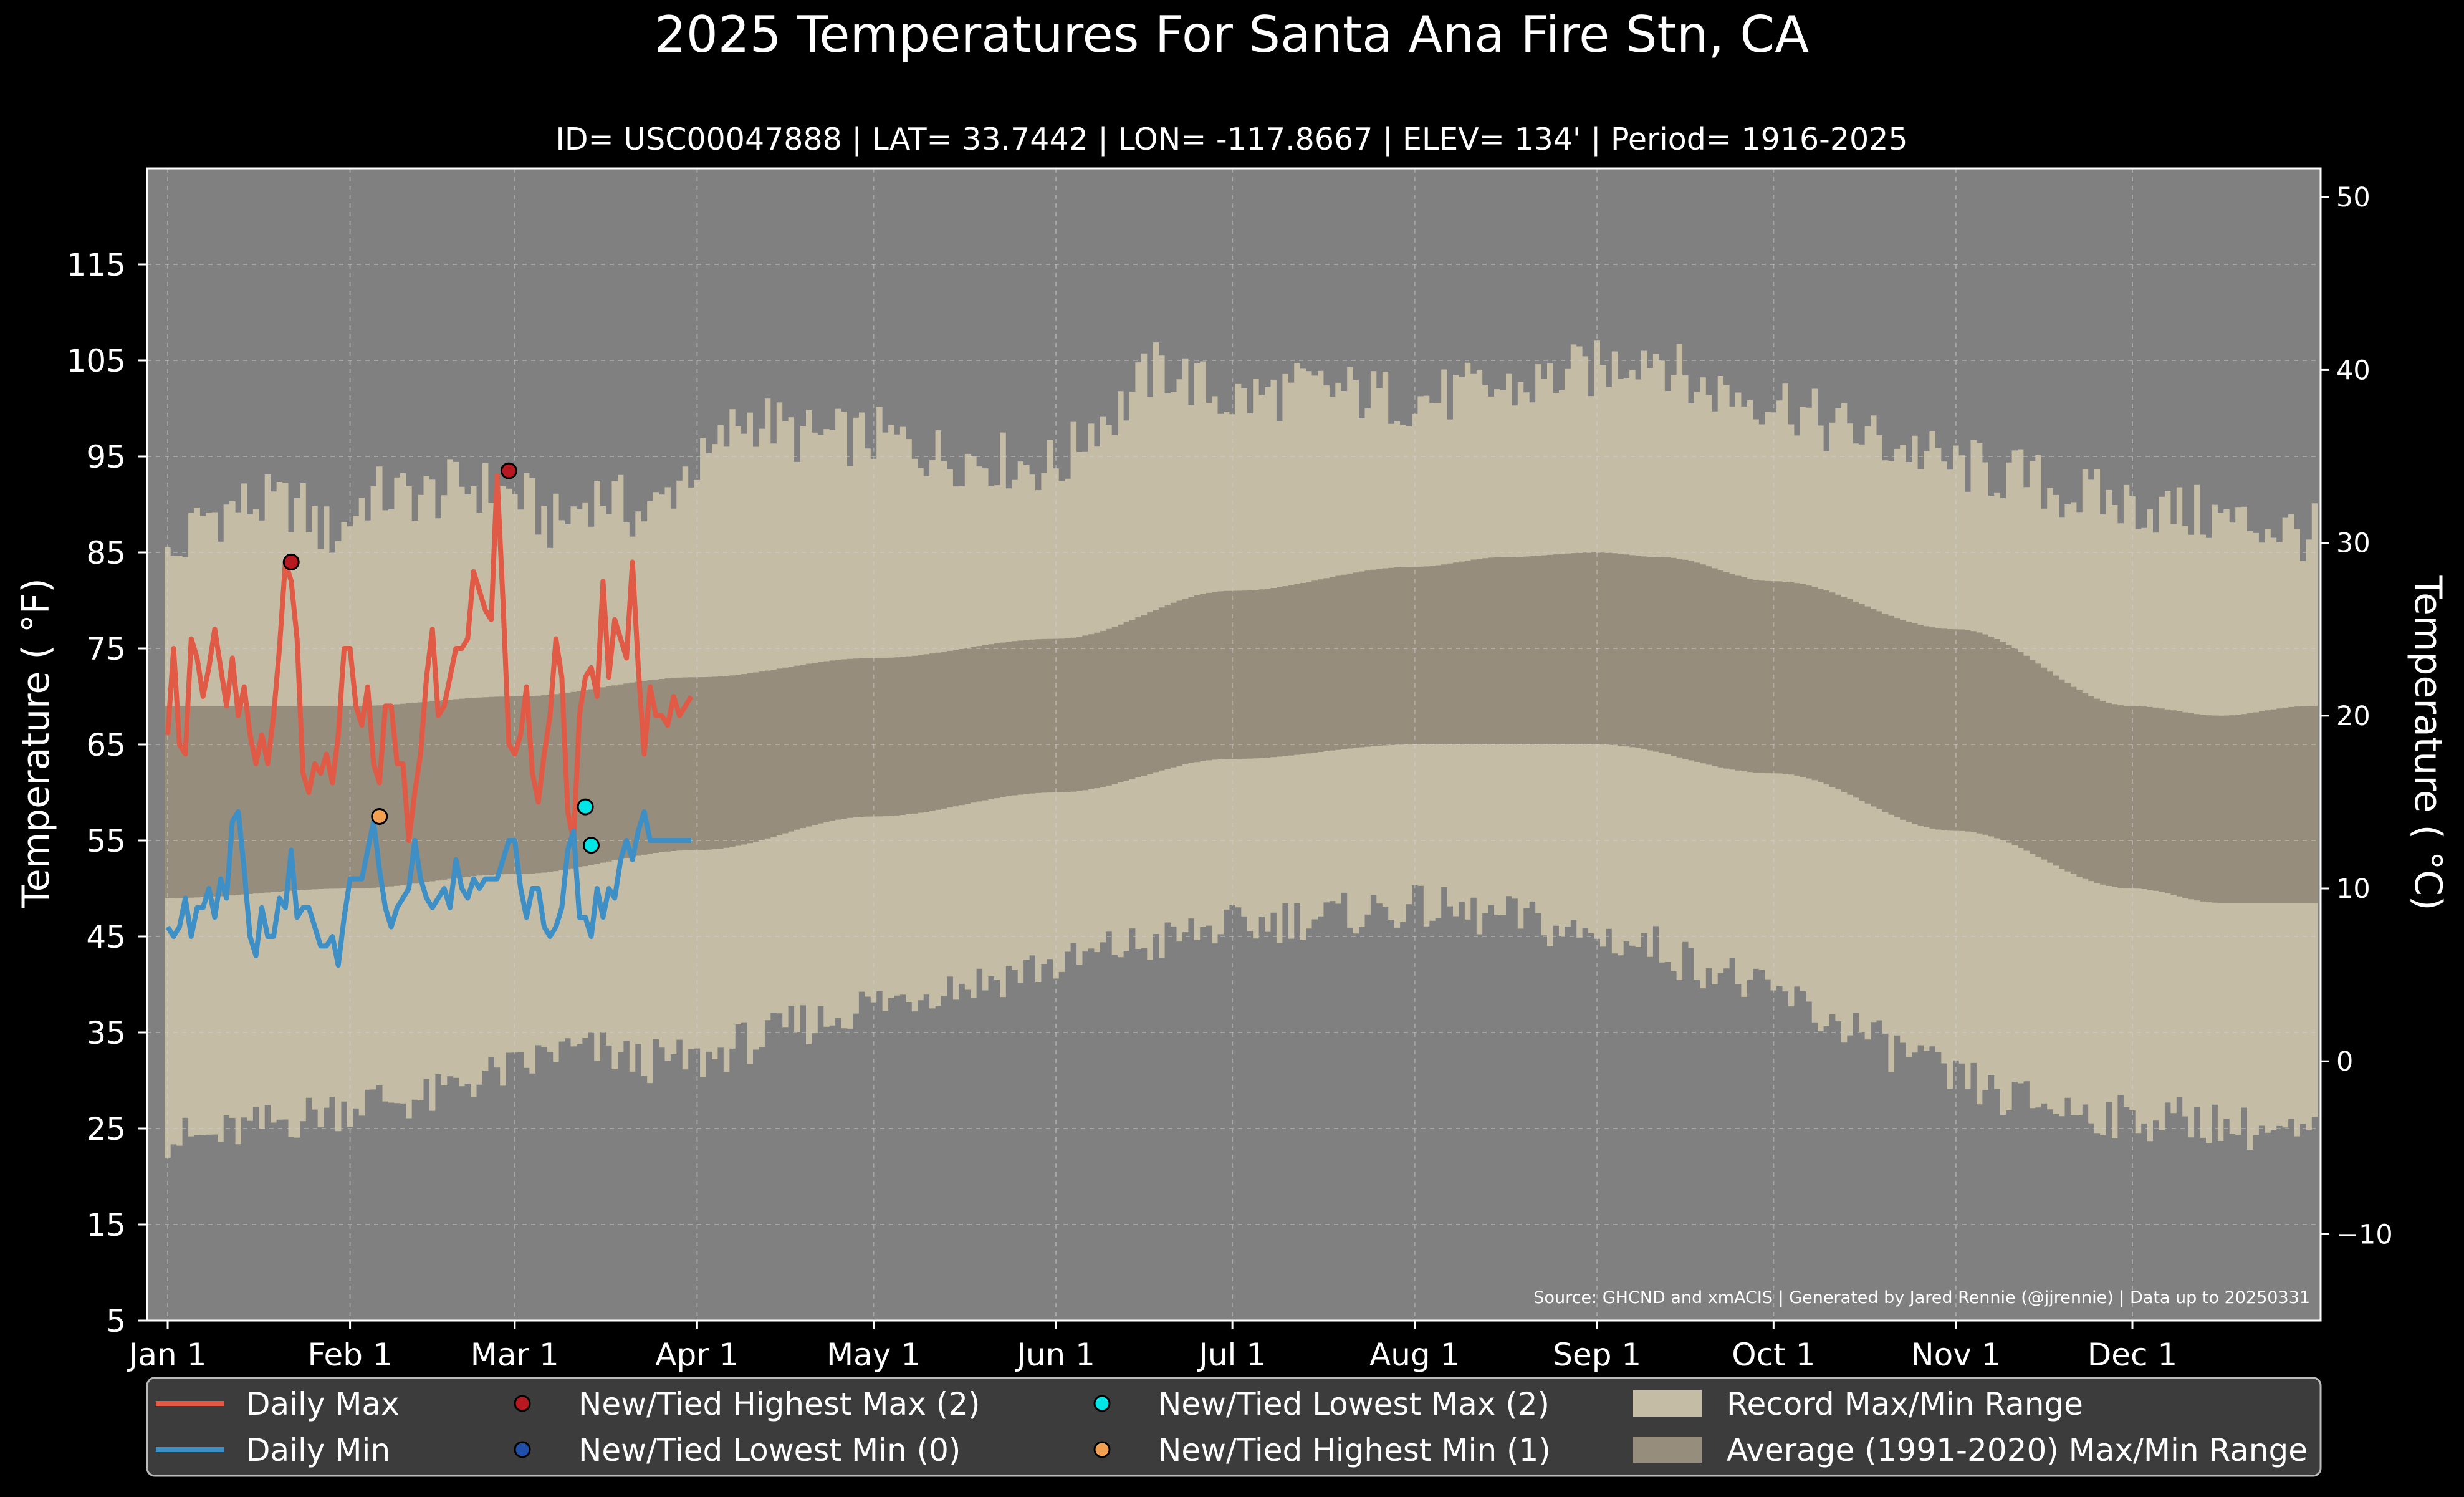 The height and width of the screenshot is (1497, 2464). I want to click on legend-box, so click(1234, 1427).